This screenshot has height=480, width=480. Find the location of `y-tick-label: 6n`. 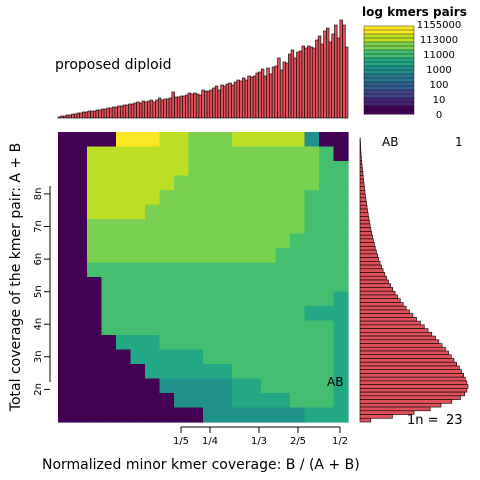

y-tick-label: 6n is located at coordinates (38, 259).